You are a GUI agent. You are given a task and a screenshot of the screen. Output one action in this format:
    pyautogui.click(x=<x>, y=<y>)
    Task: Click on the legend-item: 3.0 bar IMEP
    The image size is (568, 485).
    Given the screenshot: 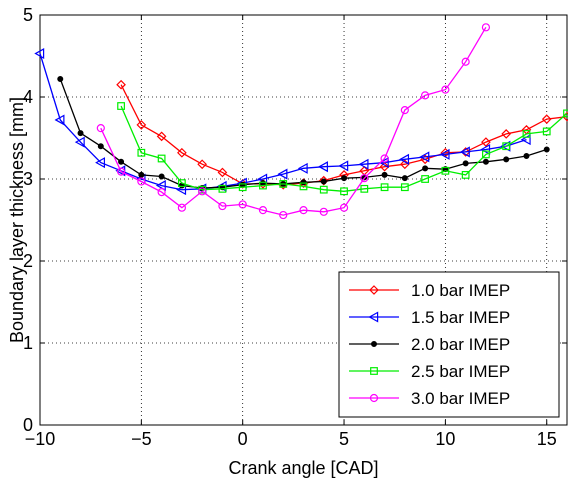 What is the action you would take?
    pyautogui.click(x=429, y=398)
    